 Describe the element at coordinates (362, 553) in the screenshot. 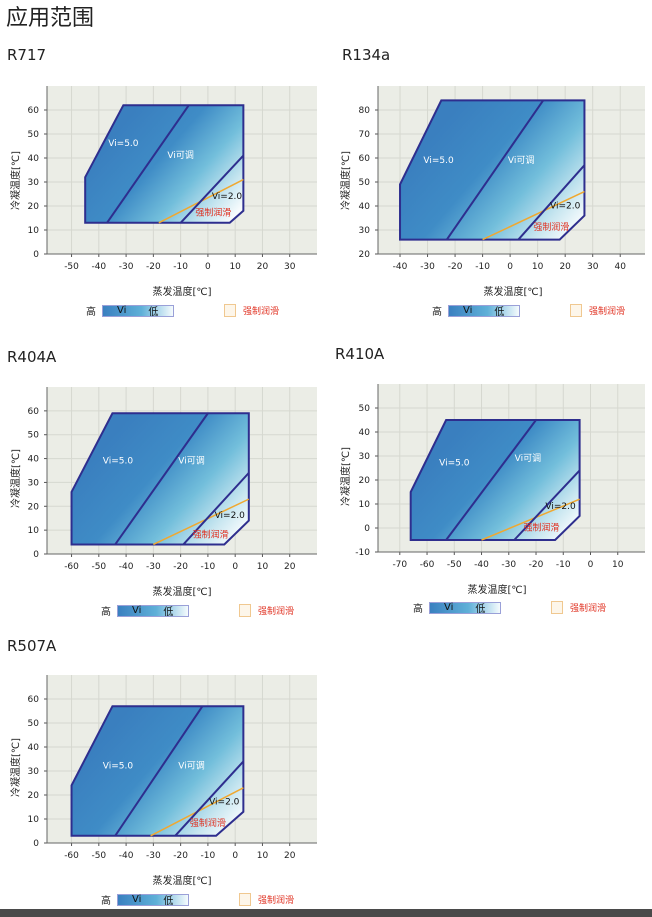

I see `y-tick-label: -10` at that location.